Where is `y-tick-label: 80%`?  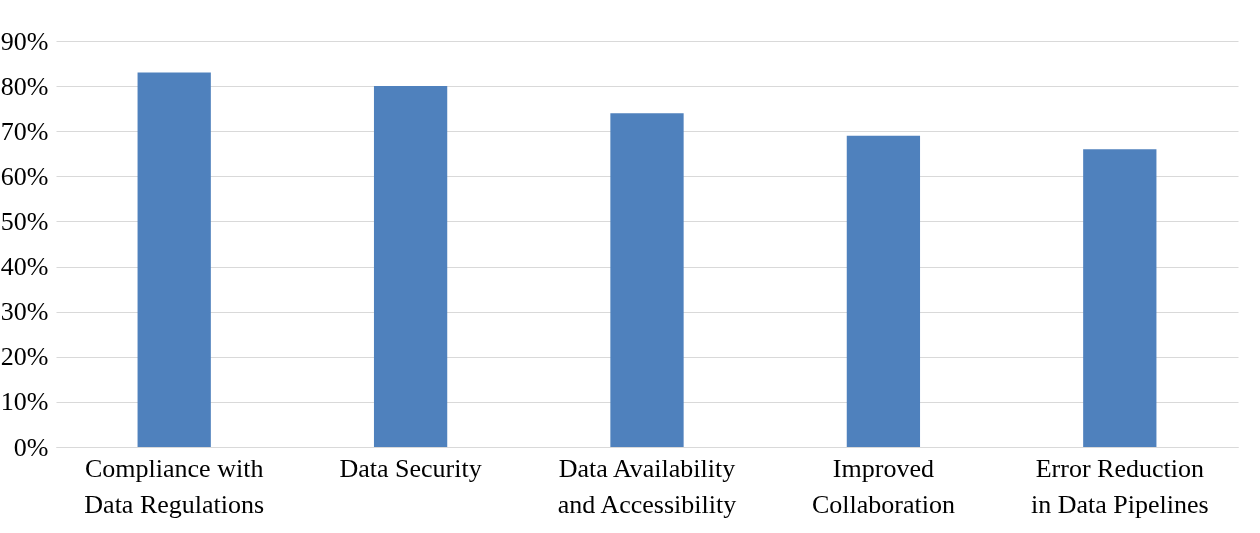
y-tick-label: 80% is located at coordinates (24, 86).